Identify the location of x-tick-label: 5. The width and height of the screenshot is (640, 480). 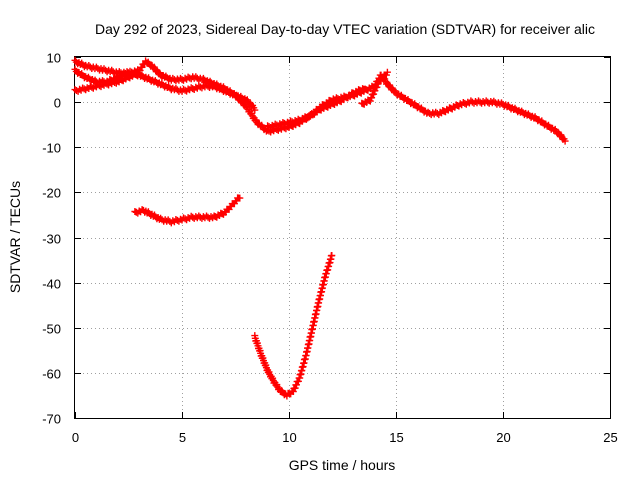
(182, 437).